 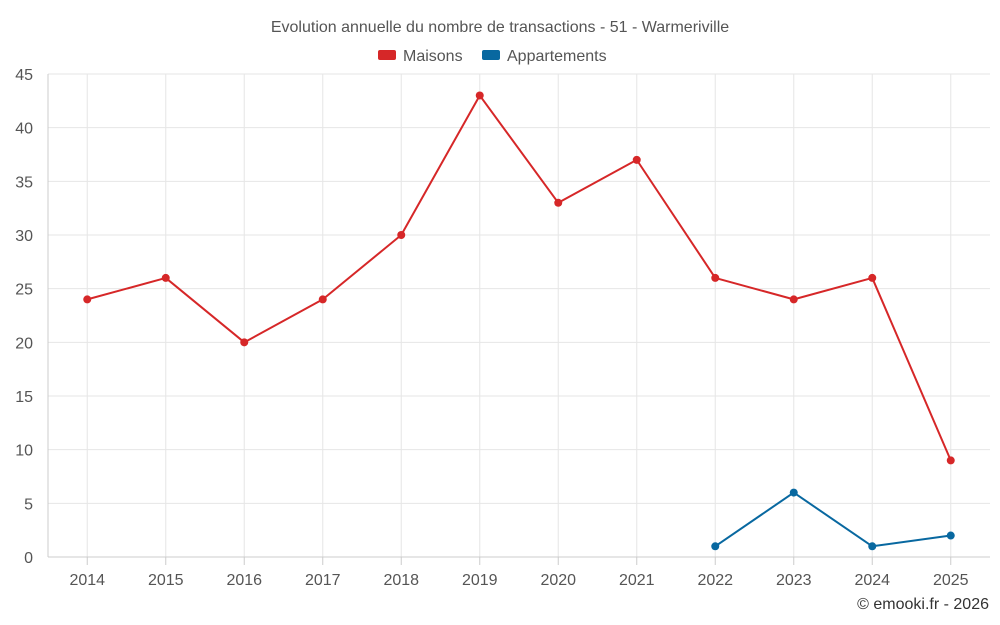 What do you see at coordinates (479, 95) in the screenshot?
I see `data-point-maisons-2019` at bounding box center [479, 95].